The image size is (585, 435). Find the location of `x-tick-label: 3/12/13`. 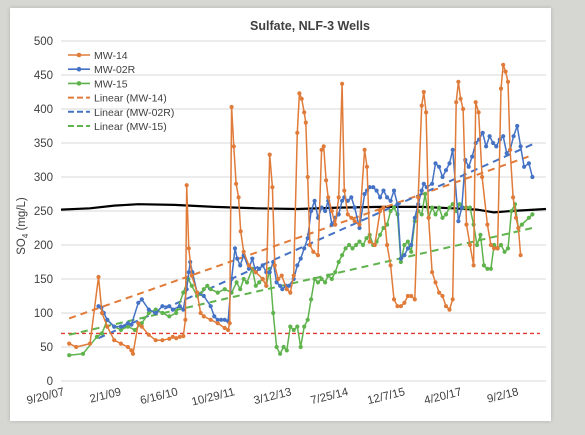

x-tick-label: 3/12/13 is located at coordinates (273, 396).